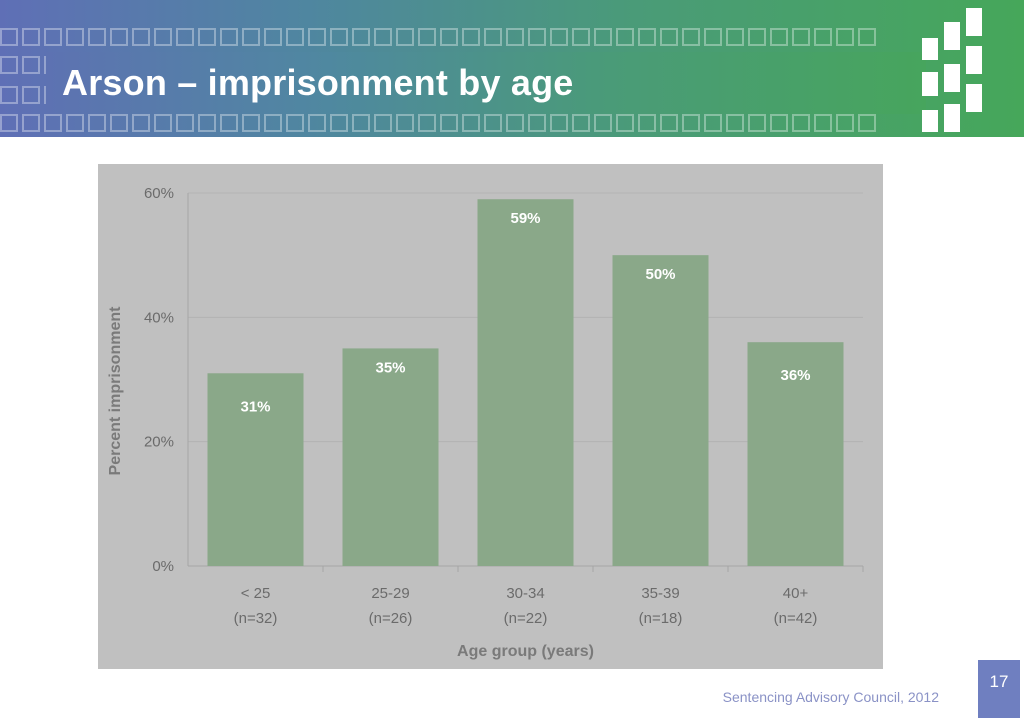  Describe the element at coordinates (830, 697) in the screenshot. I see `footer-text: Sentencing Advisory Council, 2012` at that location.